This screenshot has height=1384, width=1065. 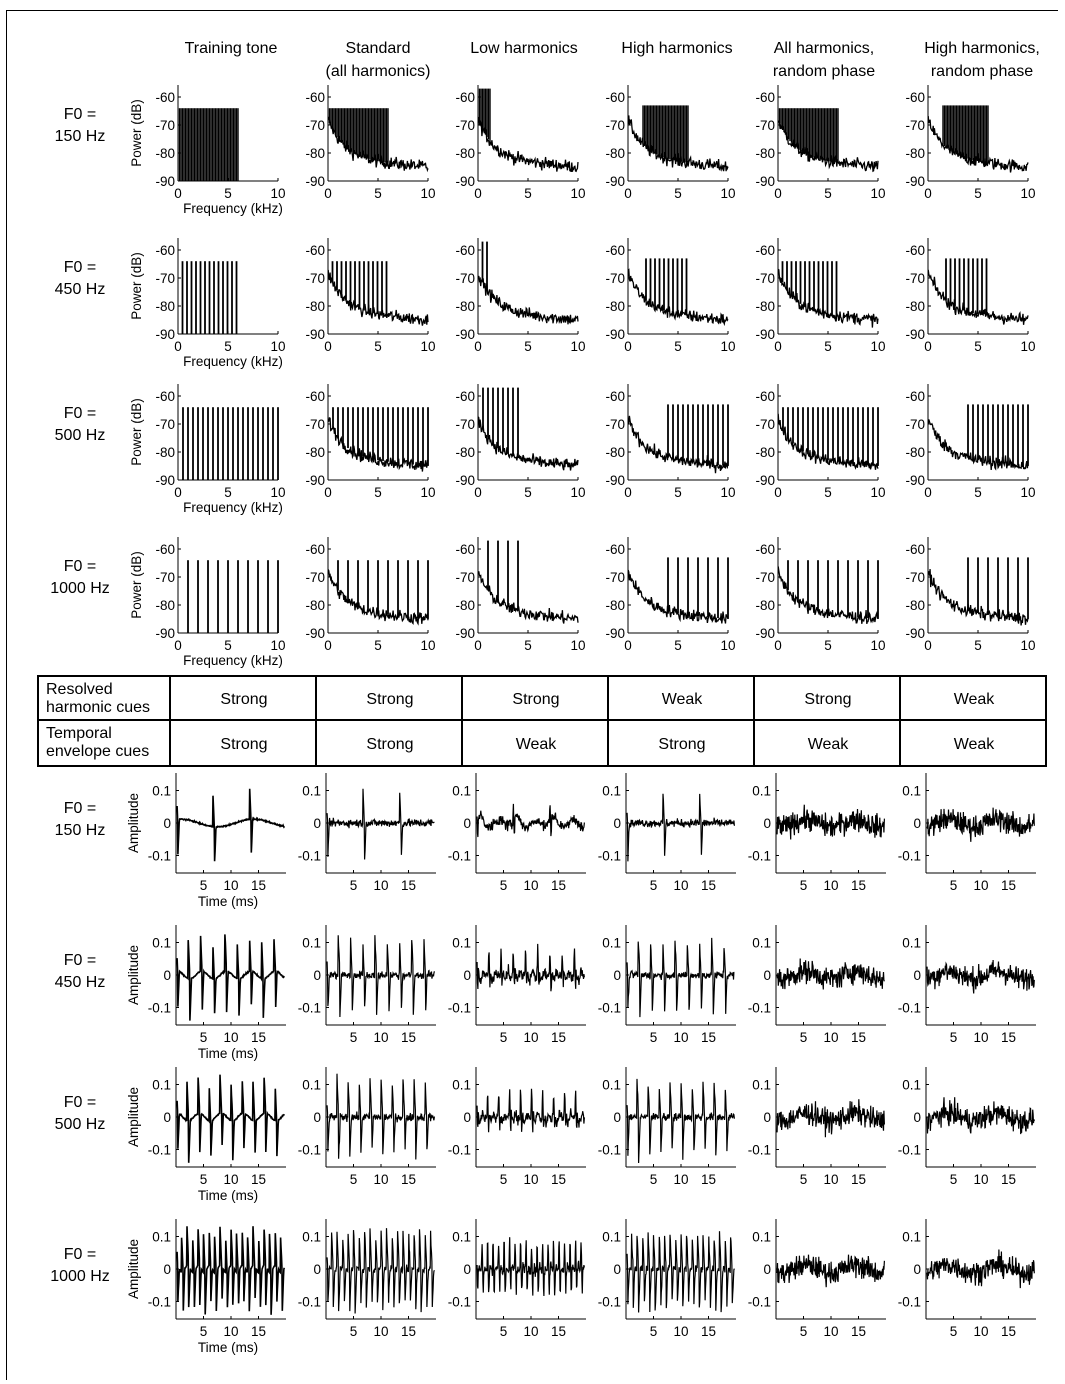 I want to click on spectrum-panel-r3-c1: -60 -70 -80 -900 5 10, so click(x=370, y=595).